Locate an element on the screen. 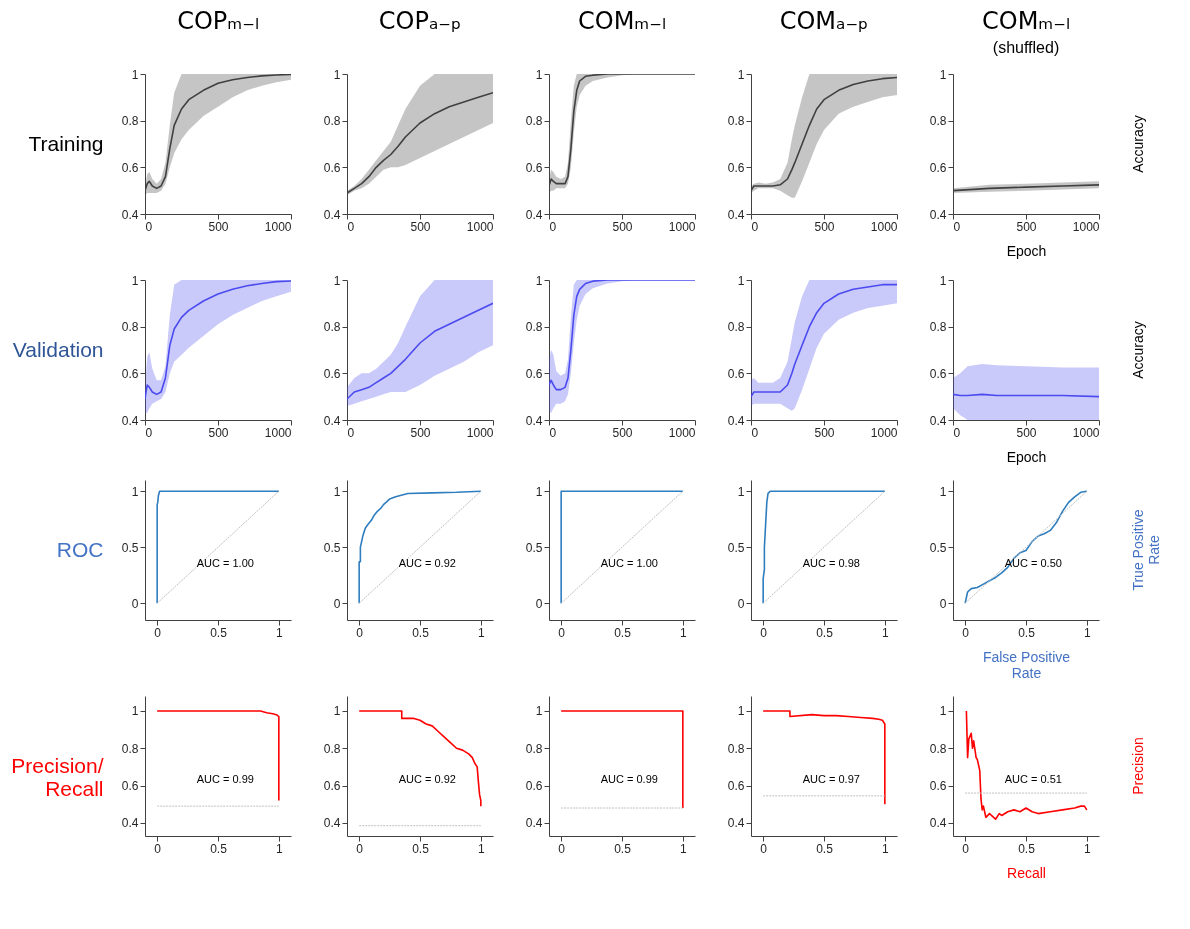  annotation: AUC = 1.00 is located at coordinates (225, 563).